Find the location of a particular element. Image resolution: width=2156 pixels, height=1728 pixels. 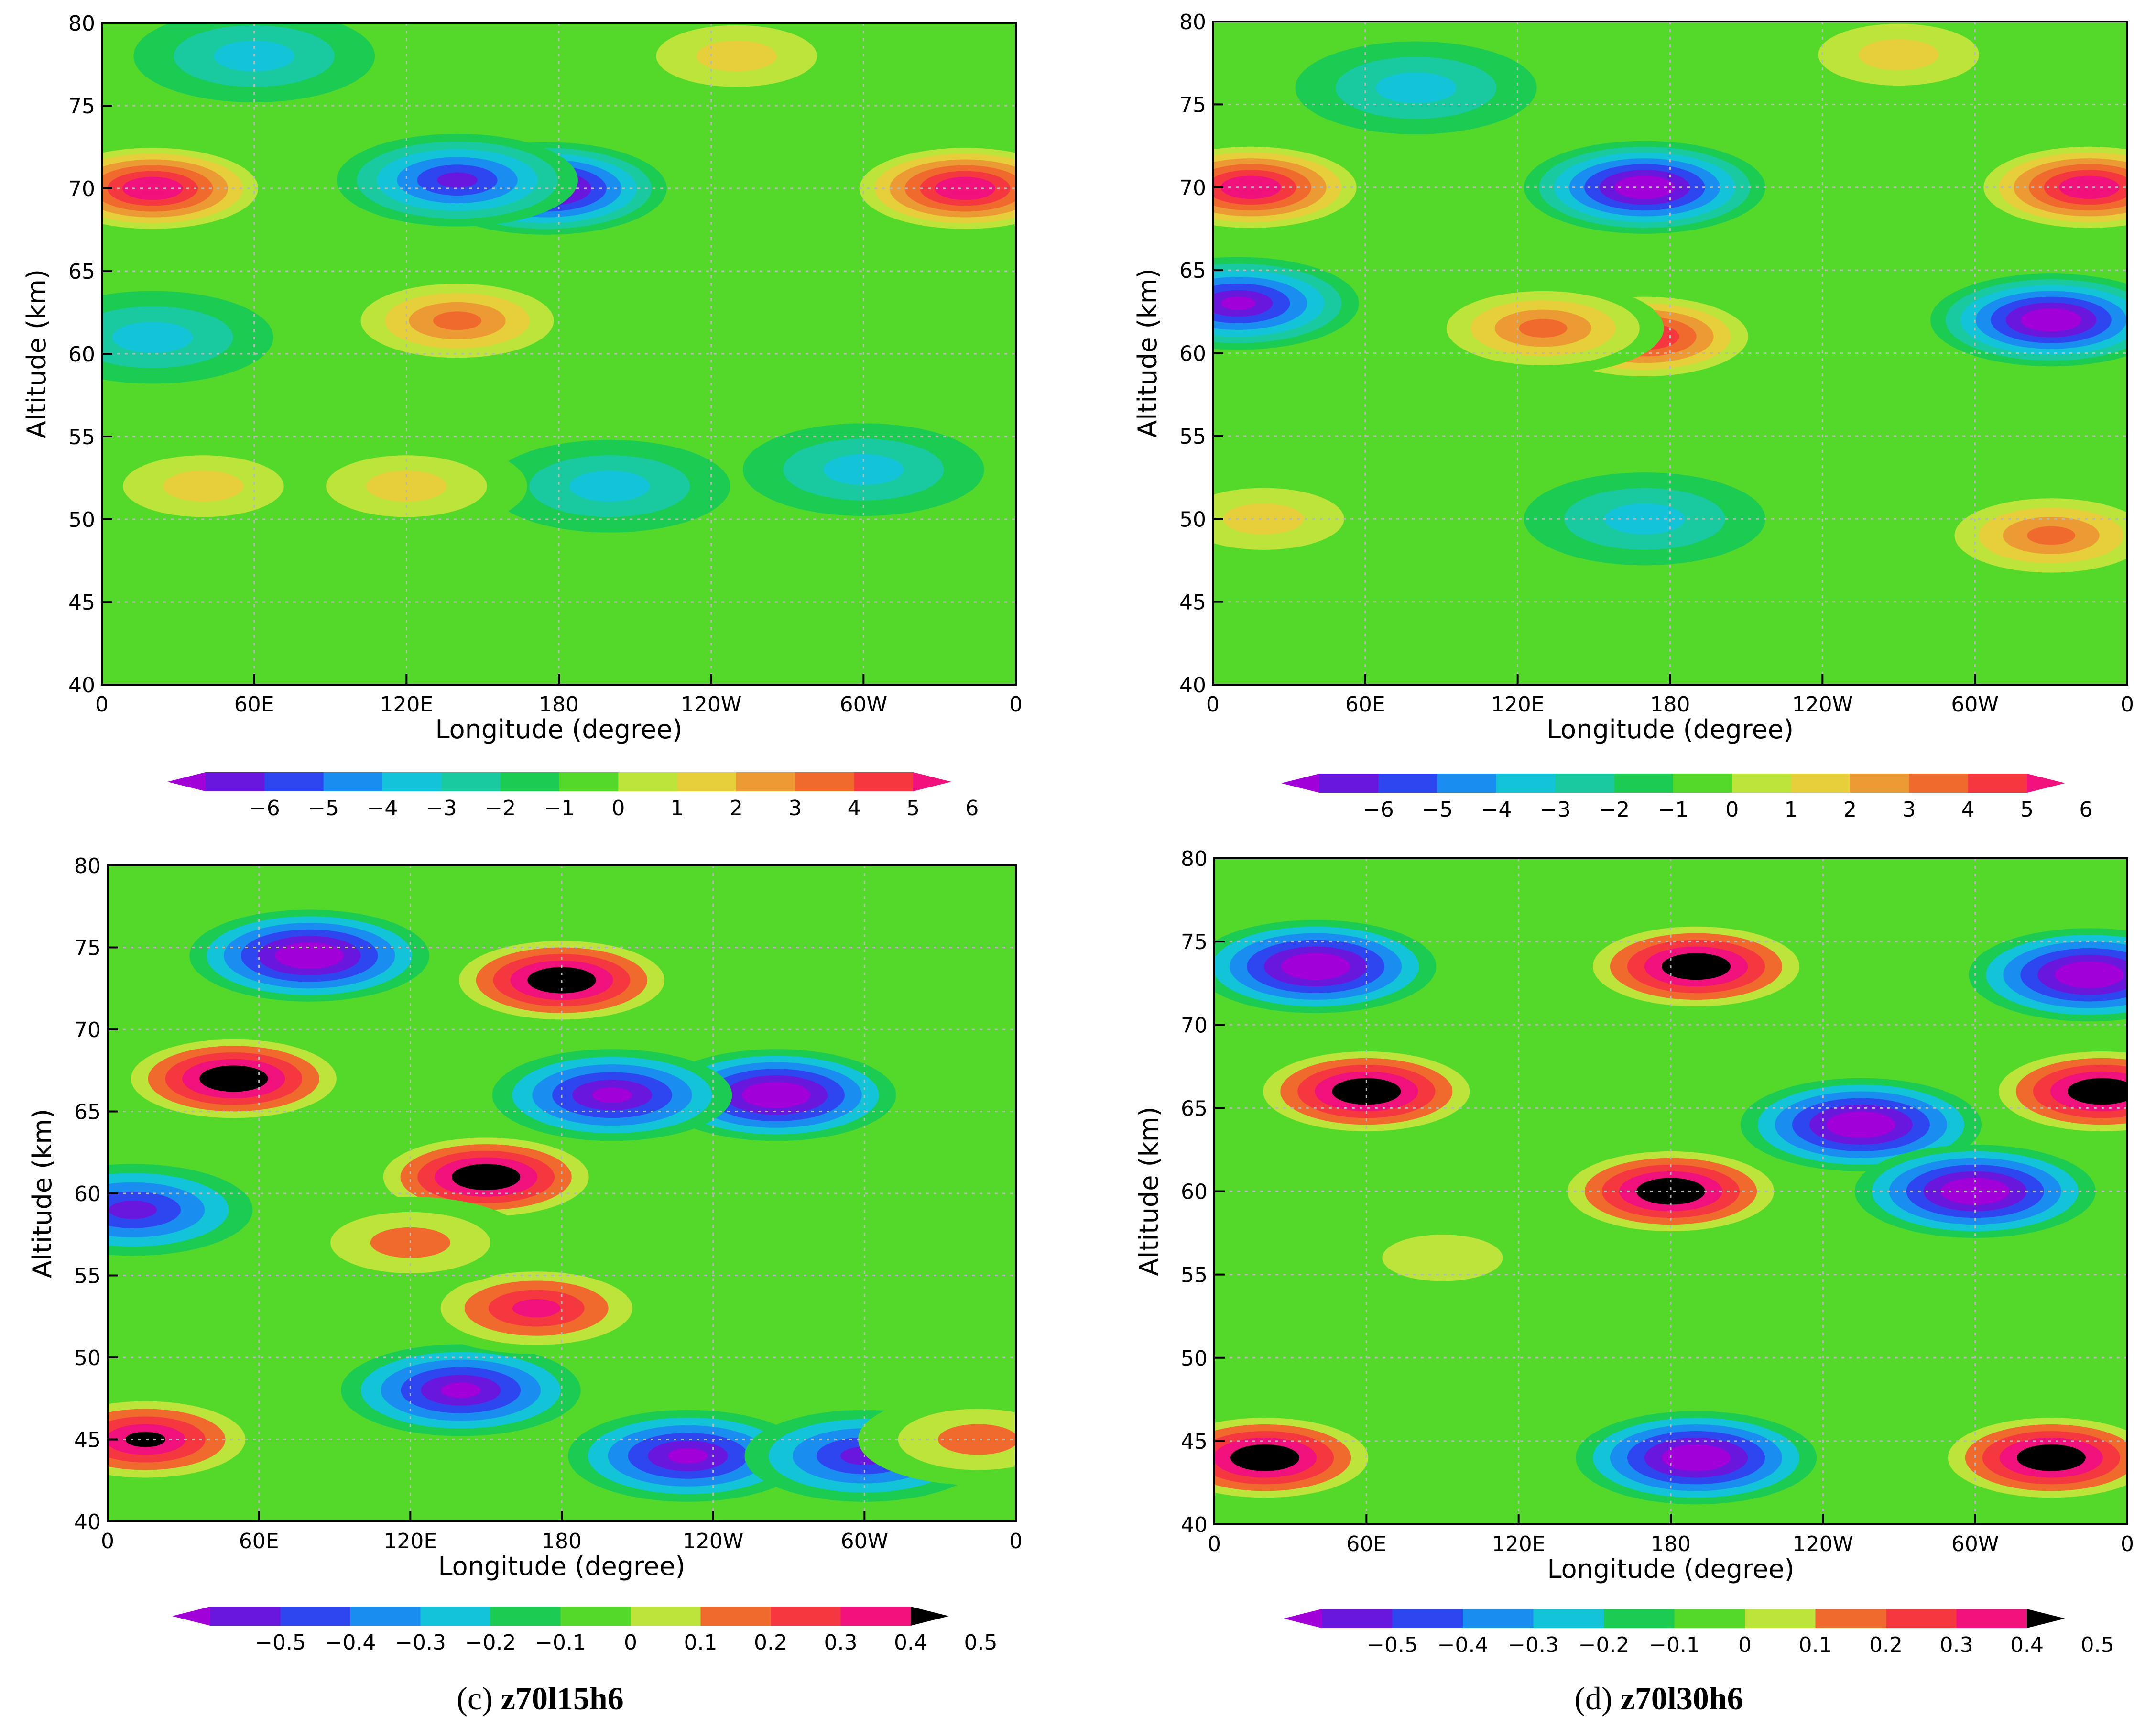

x-tick-label: 120E is located at coordinates (410, 1541).